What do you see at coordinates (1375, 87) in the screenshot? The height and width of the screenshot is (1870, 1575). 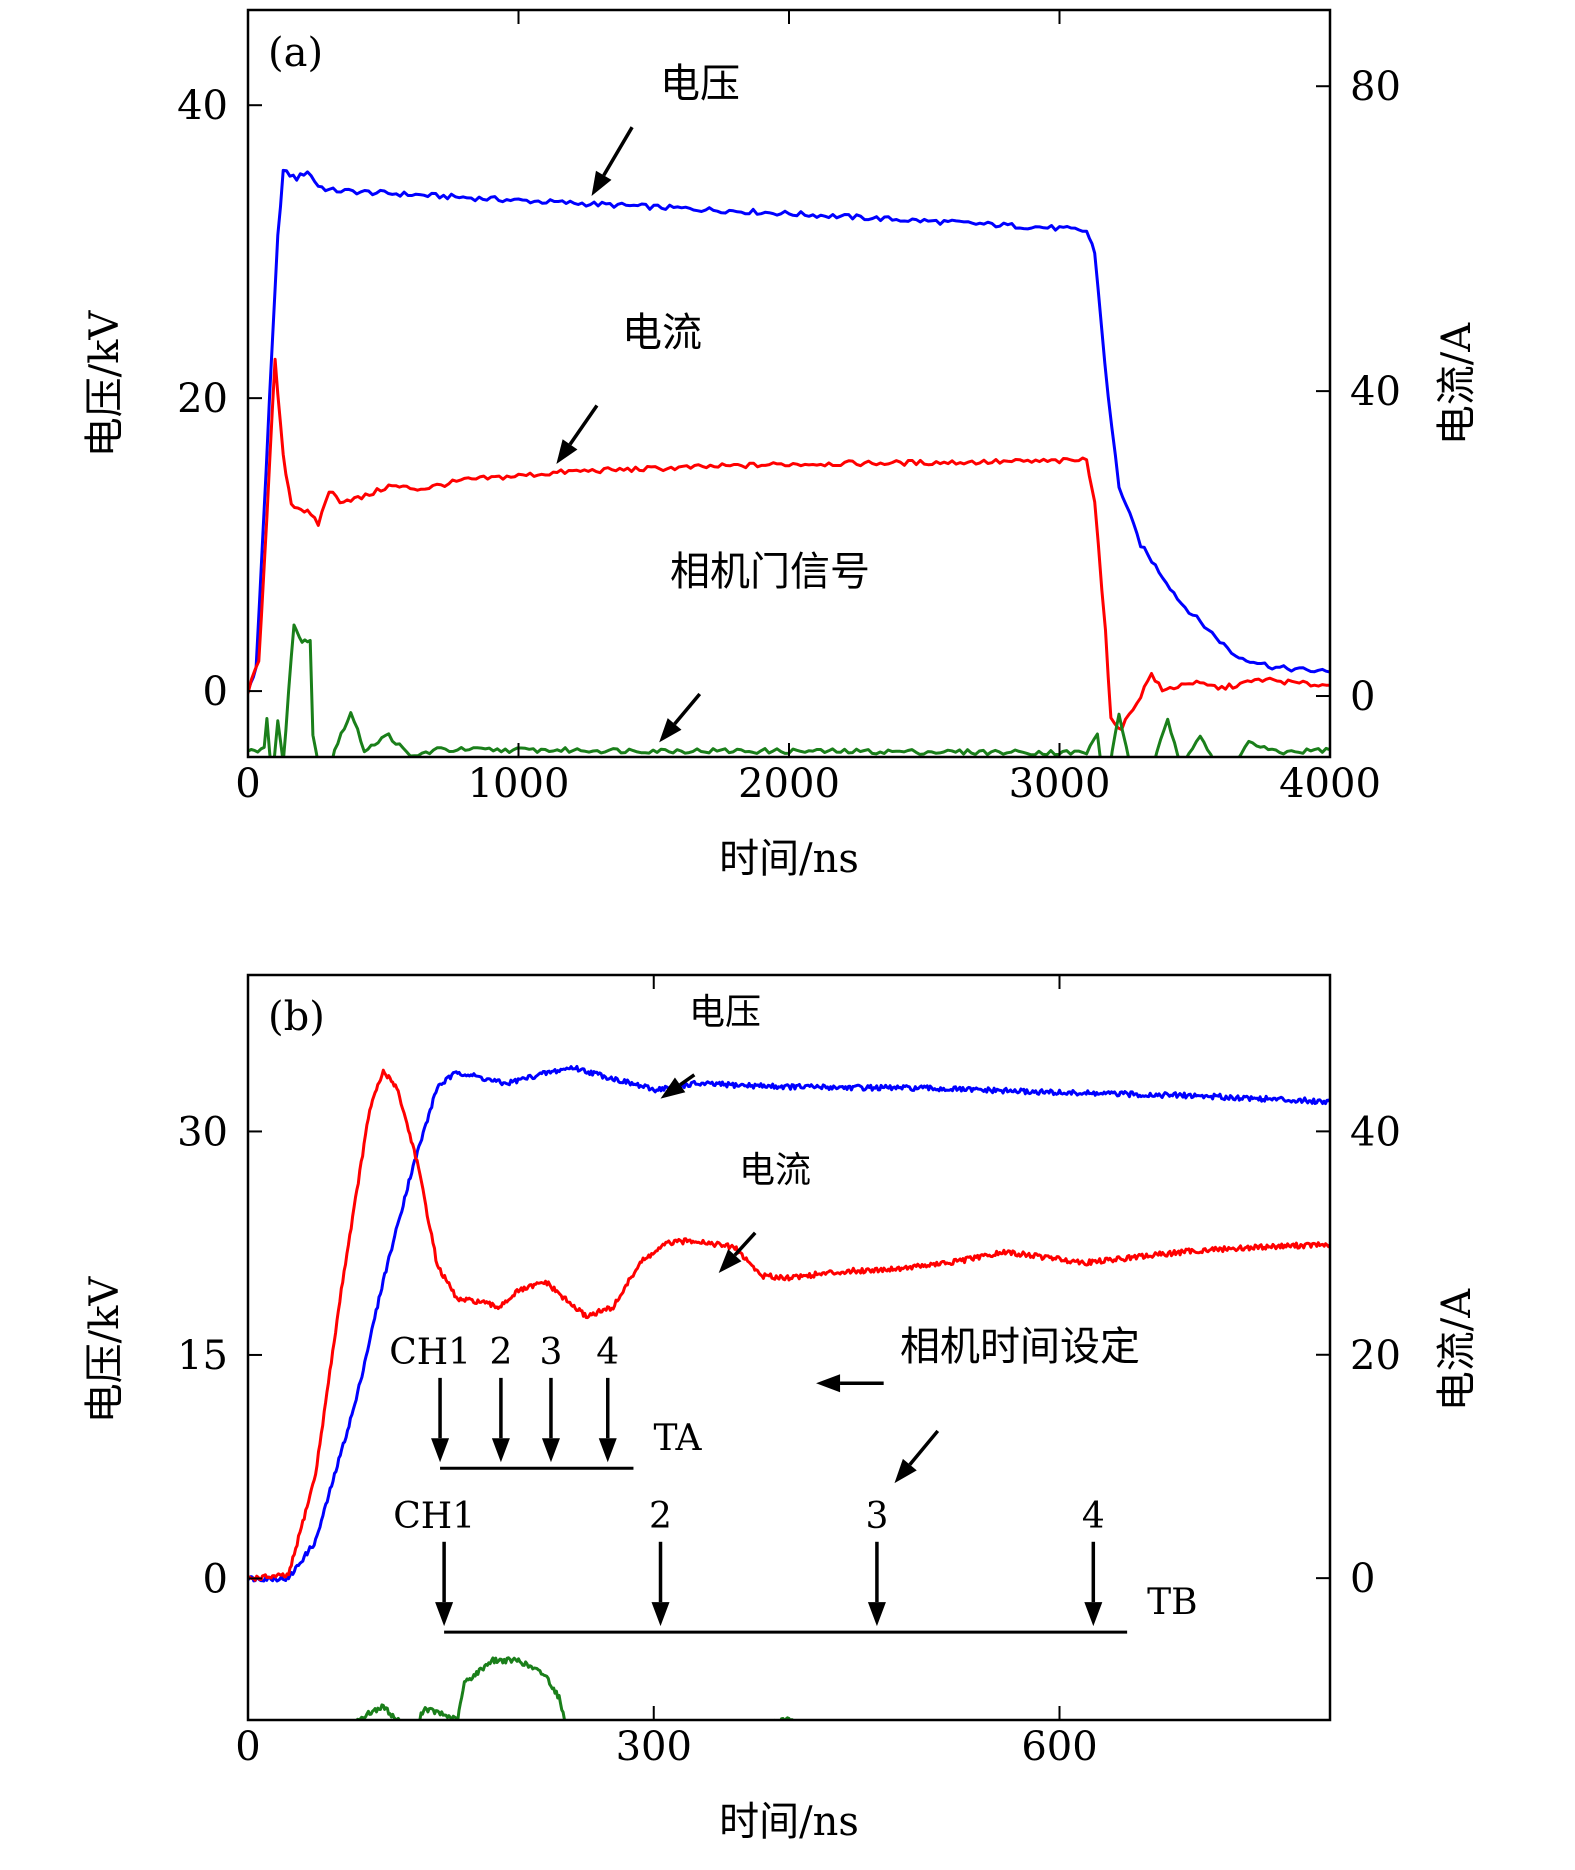 I see `y-tick-label-right: 80` at bounding box center [1375, 87].